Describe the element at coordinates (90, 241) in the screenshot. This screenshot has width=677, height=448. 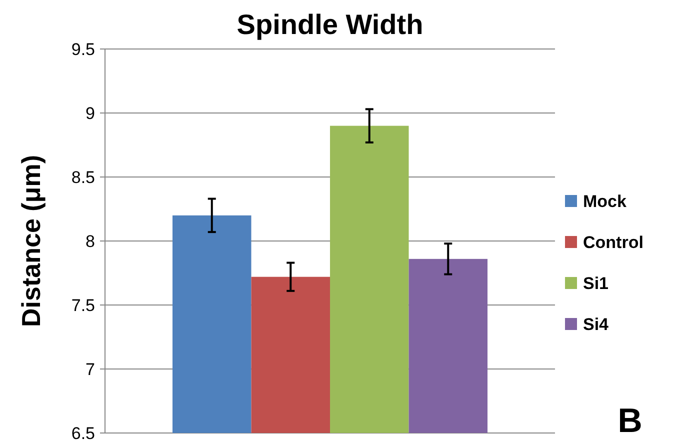
I see `y-tick-label: 8` at that location.